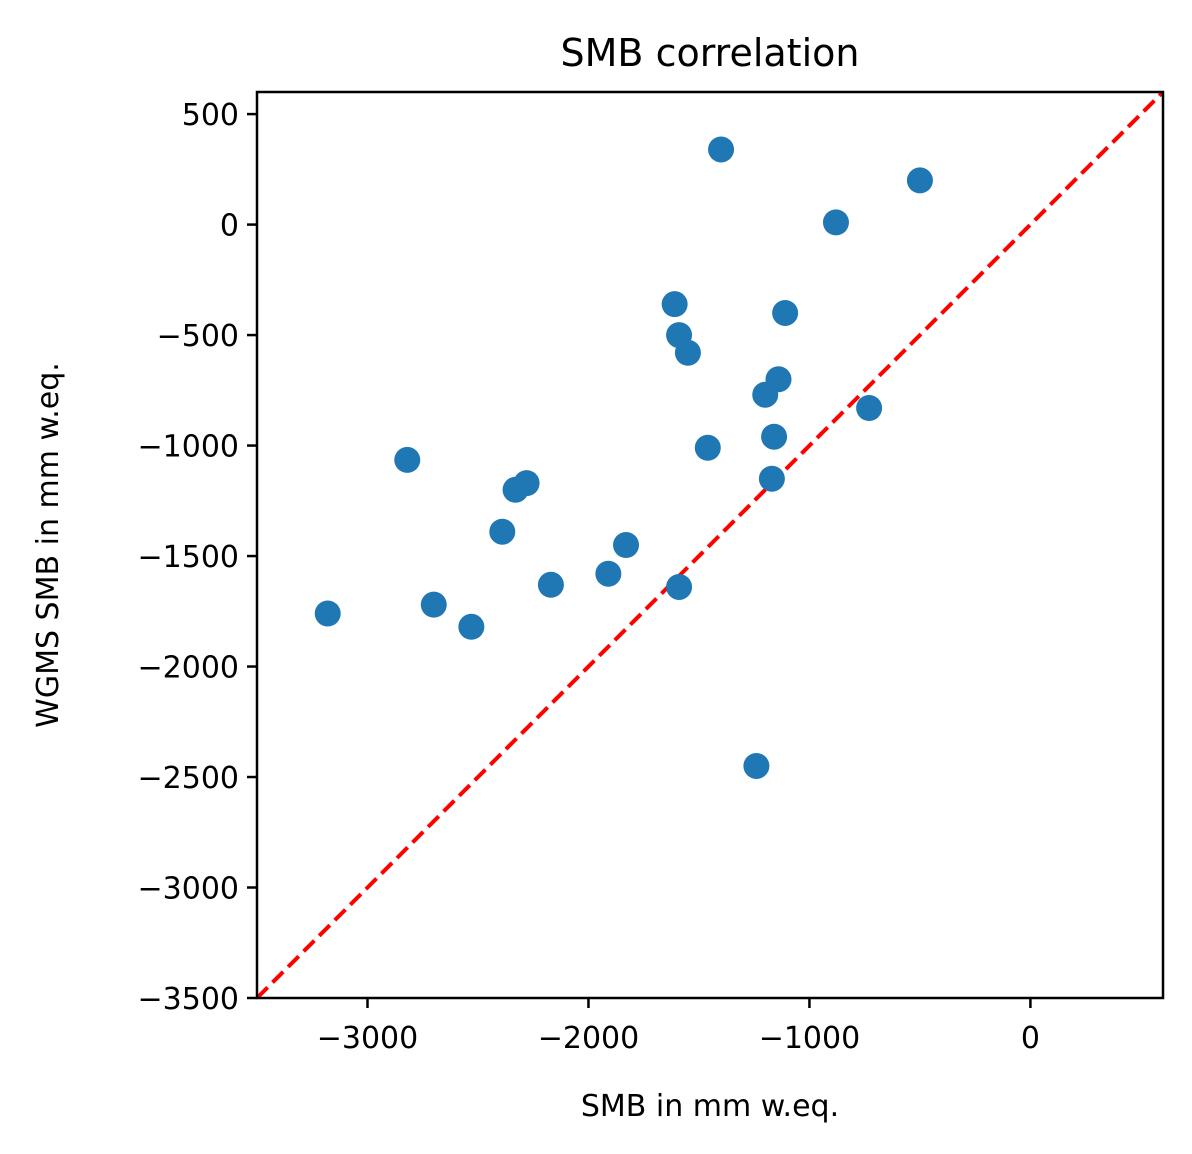 The height and width of the screenshot is (1154, 1192). I want to click on x-axis-ticks: −3000 −2000 −1000 0, so click(678, 1027).